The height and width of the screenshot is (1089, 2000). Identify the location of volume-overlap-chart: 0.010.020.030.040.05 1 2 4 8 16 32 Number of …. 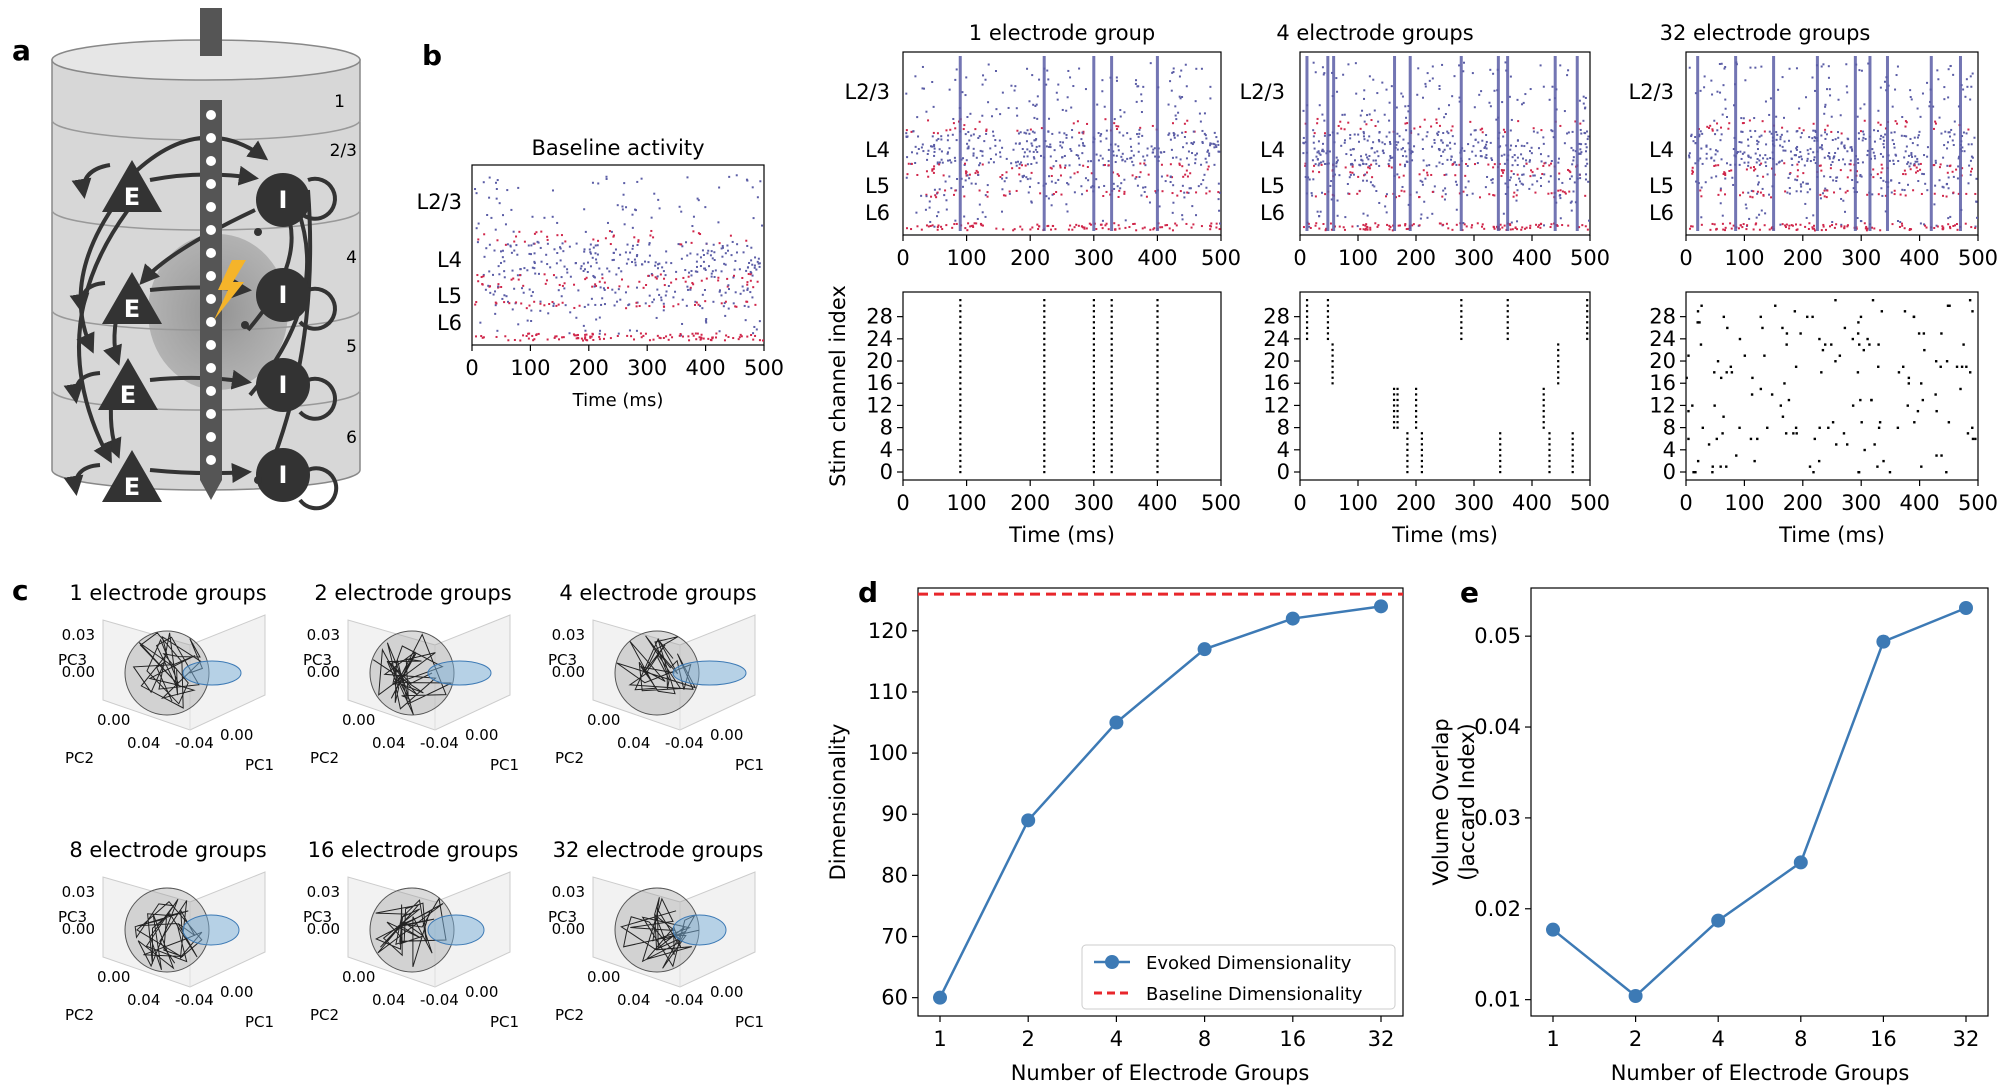
(1709, 836).